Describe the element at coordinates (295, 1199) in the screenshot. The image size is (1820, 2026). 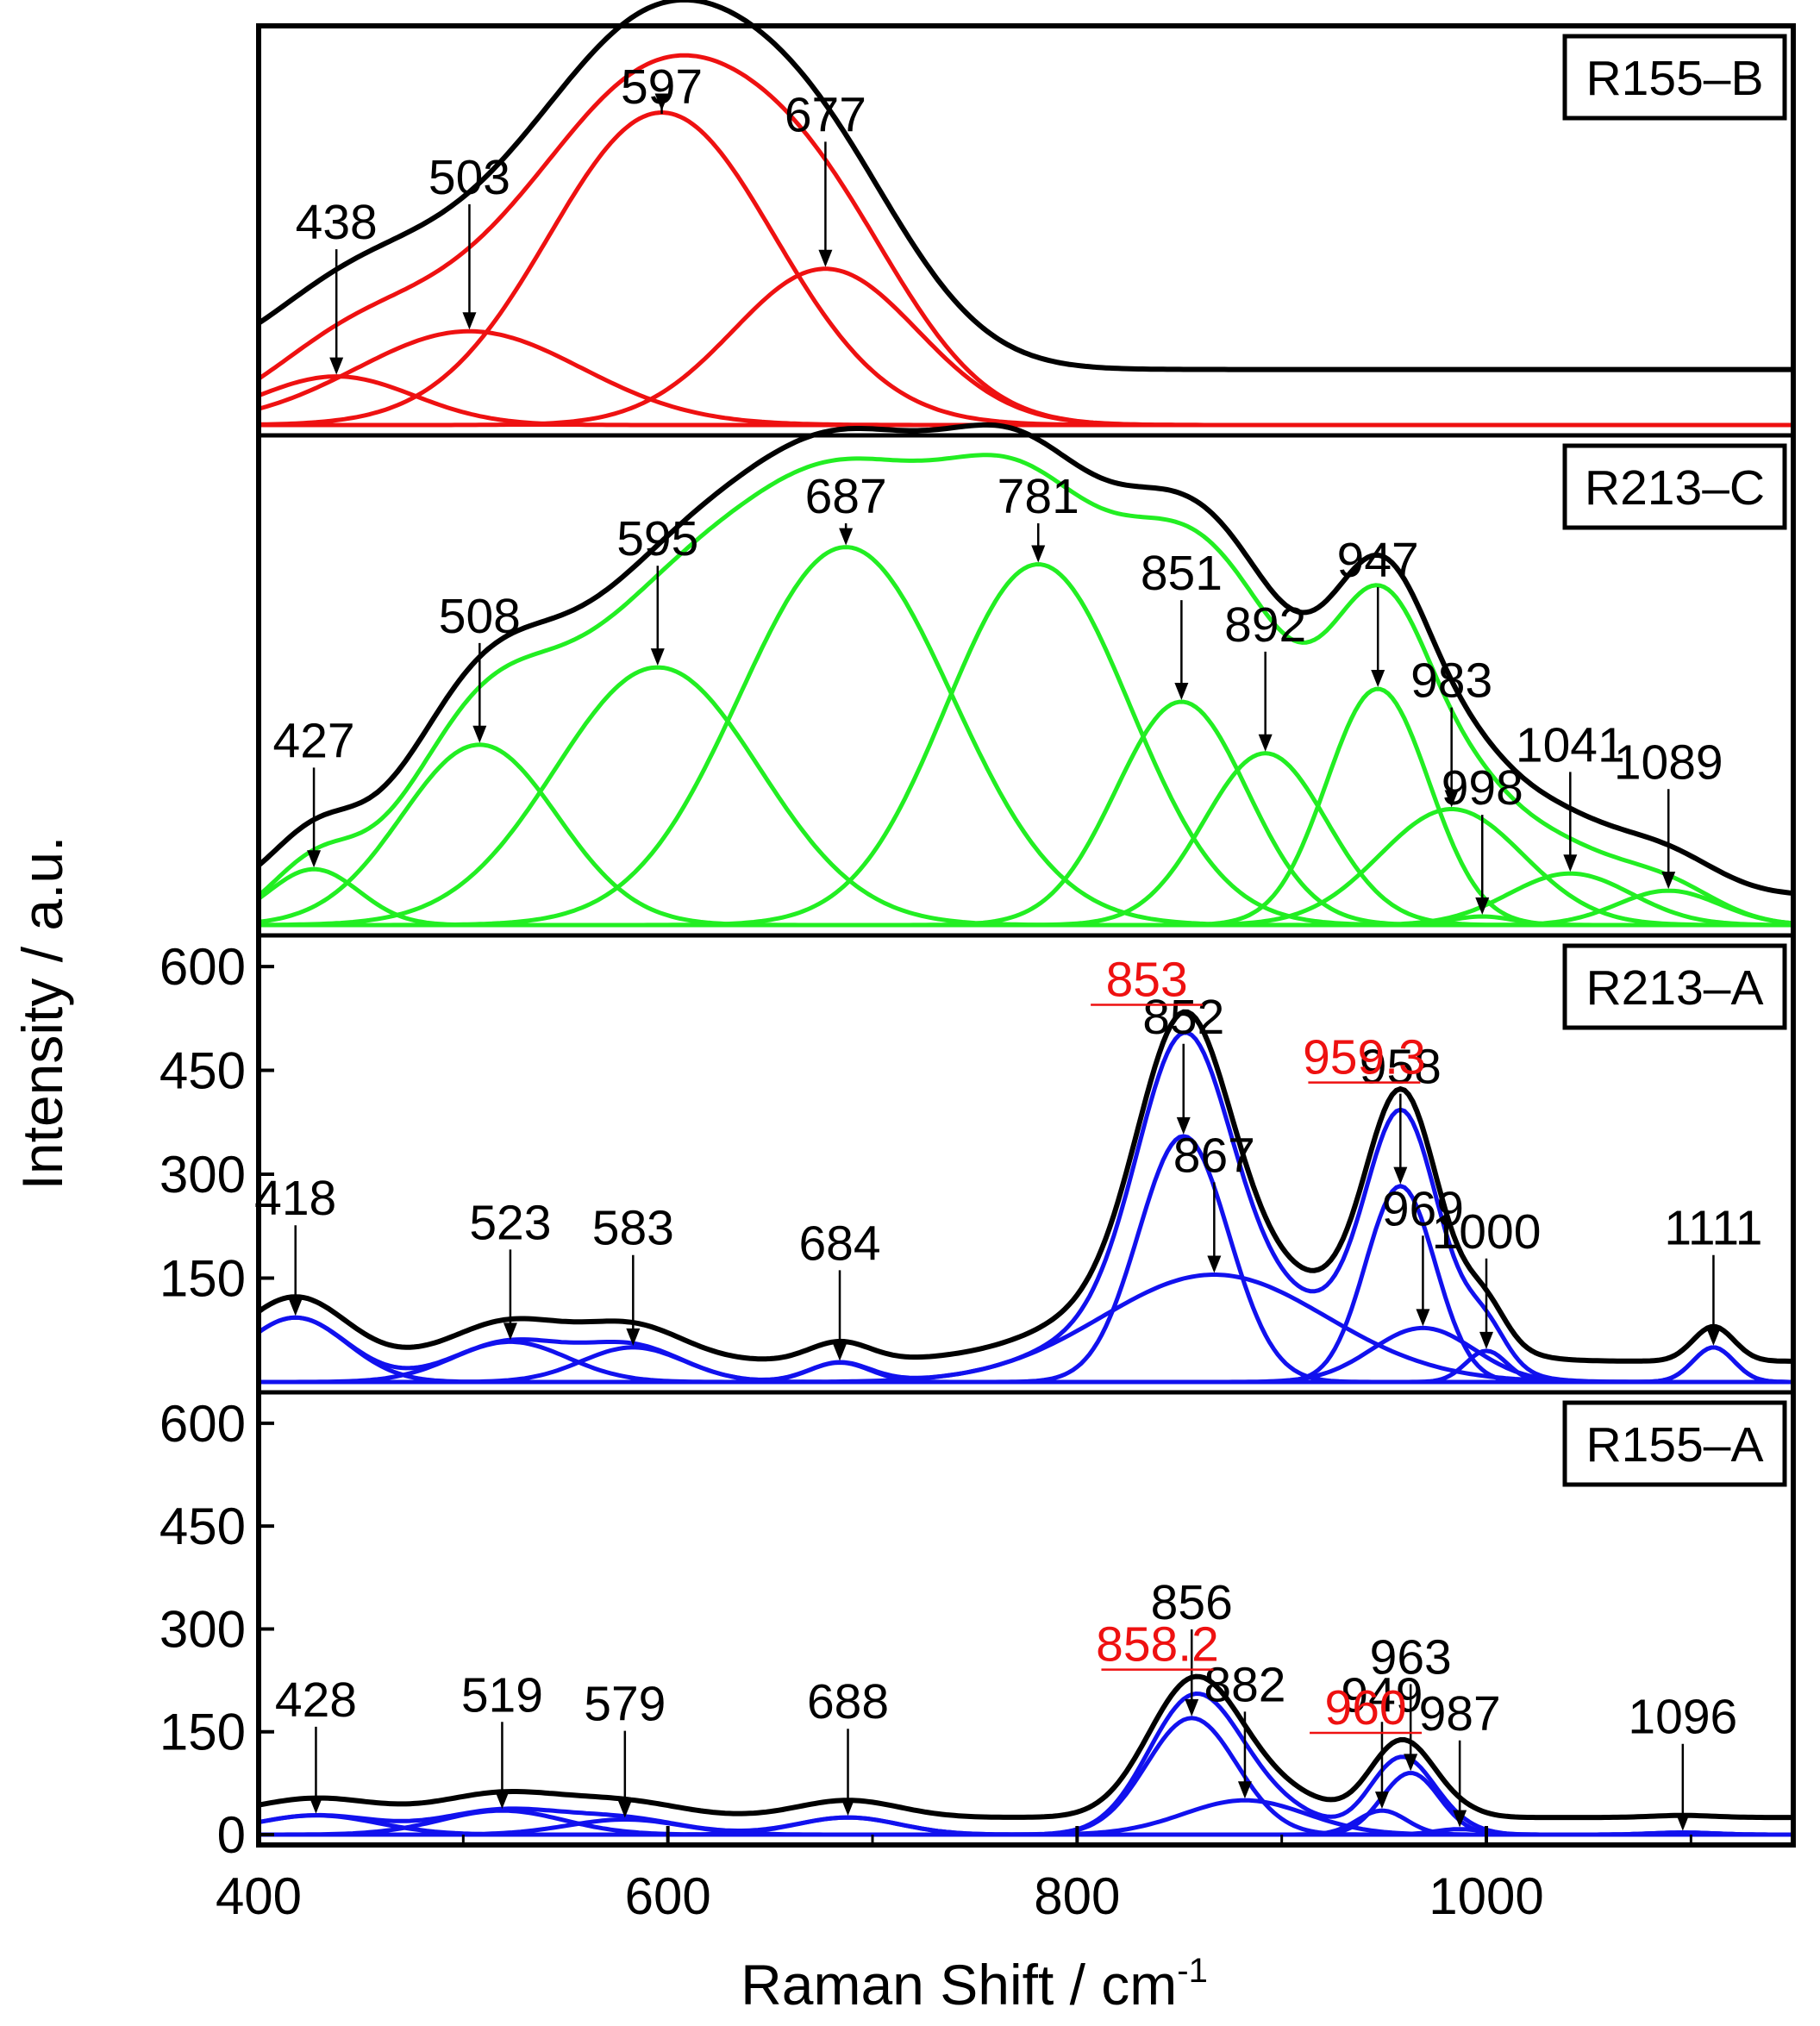
I see `peak-label-418: 418` at that location.